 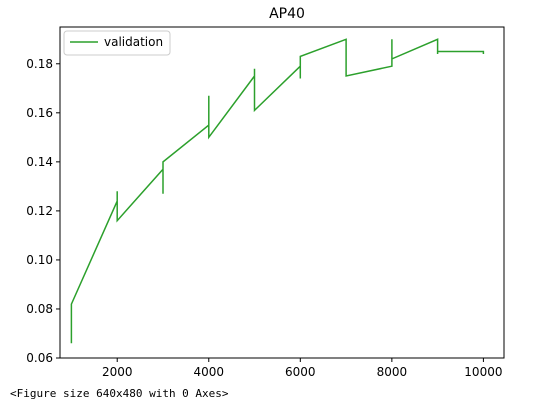 What do you see at coordinates (39, 211) in the screenshot?
I see `y-tick-label: 0.12` at bounding box center [39, 211].